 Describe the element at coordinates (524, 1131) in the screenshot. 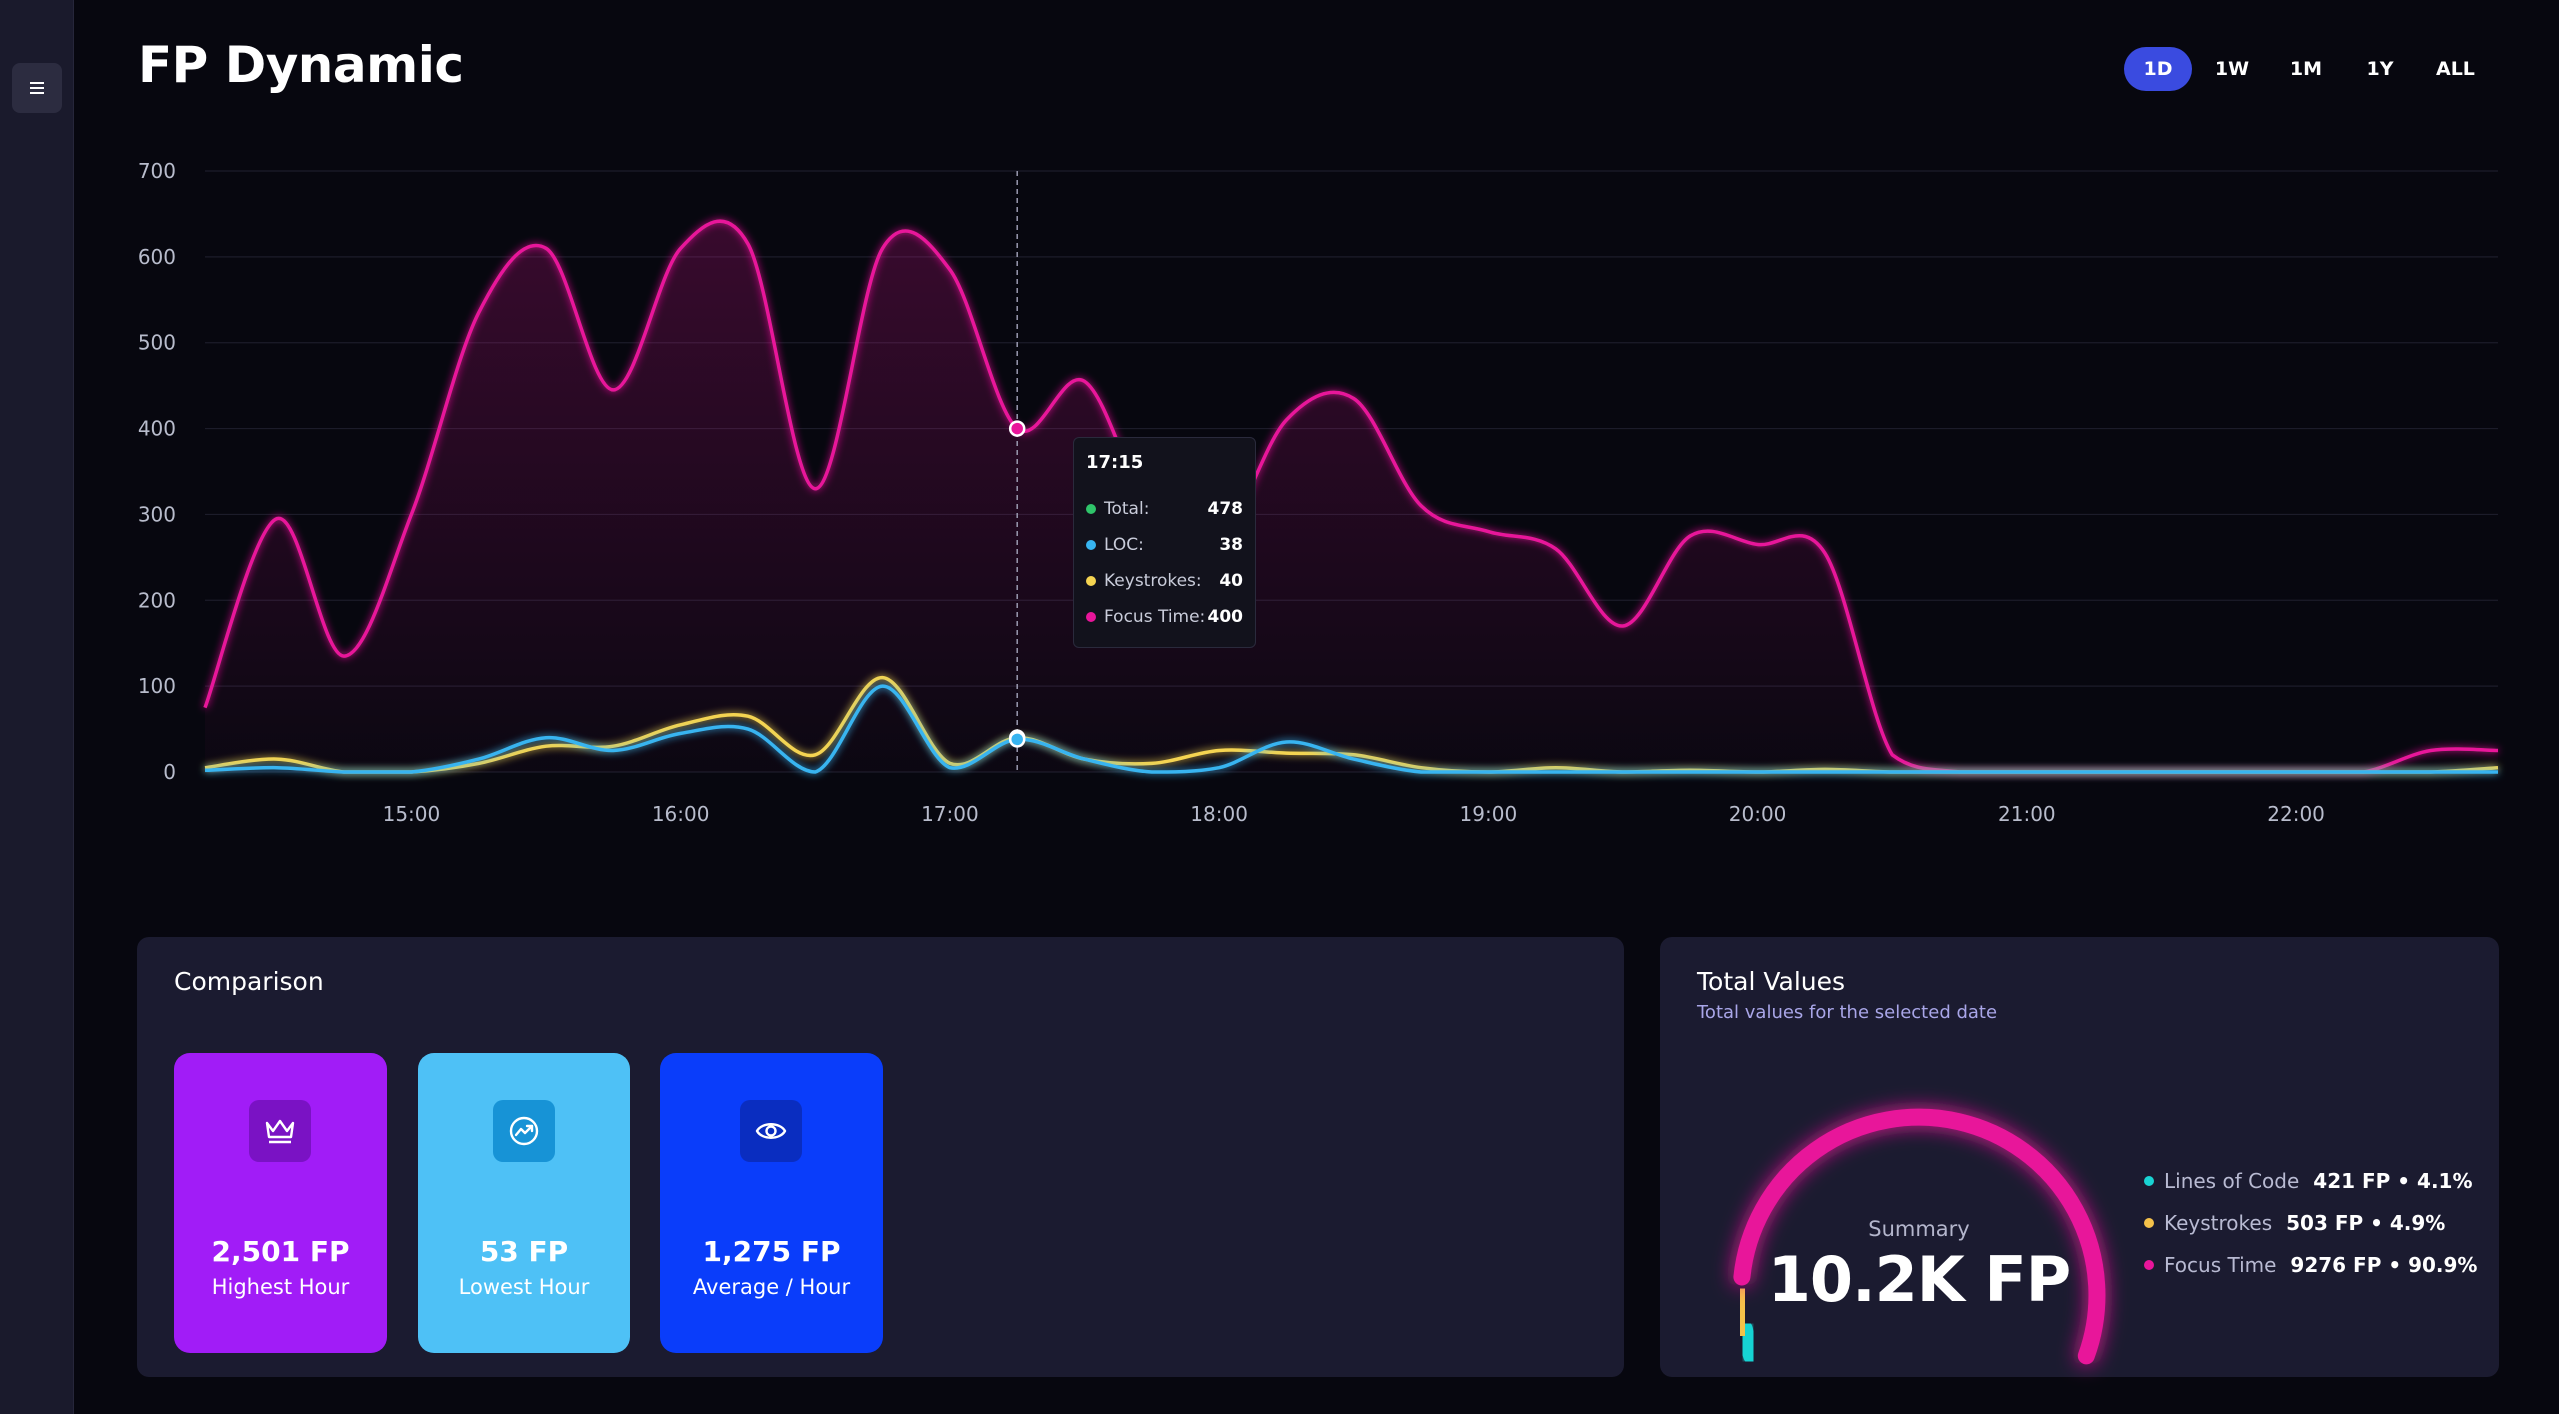

I see `trend-icon` at that location.